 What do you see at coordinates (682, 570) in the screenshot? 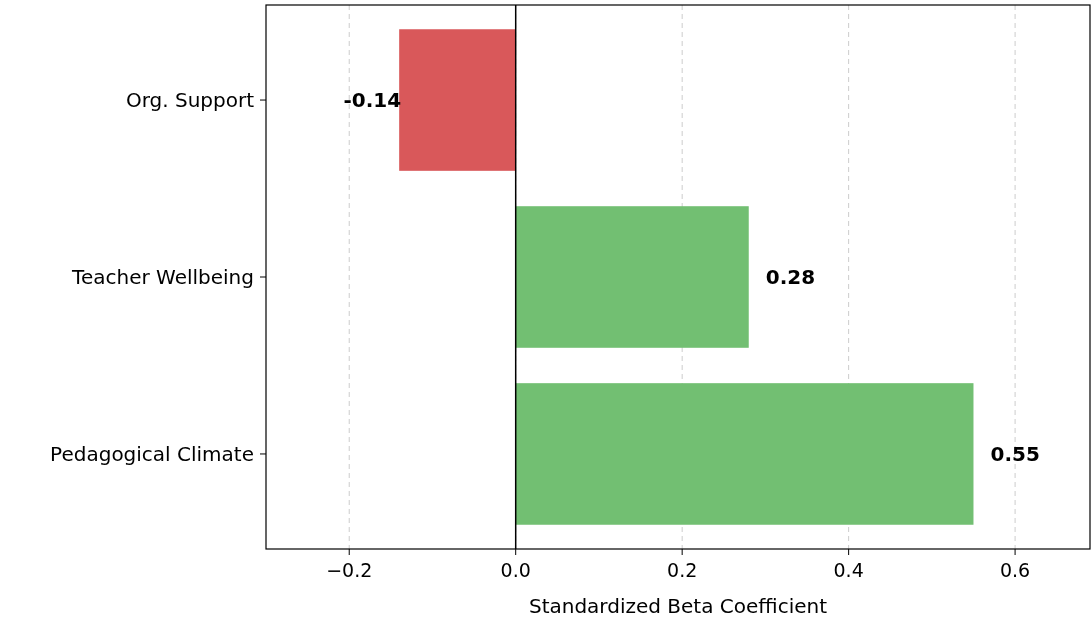
I see `x-tick-label: 0.2` at bounding box center [682, 570].